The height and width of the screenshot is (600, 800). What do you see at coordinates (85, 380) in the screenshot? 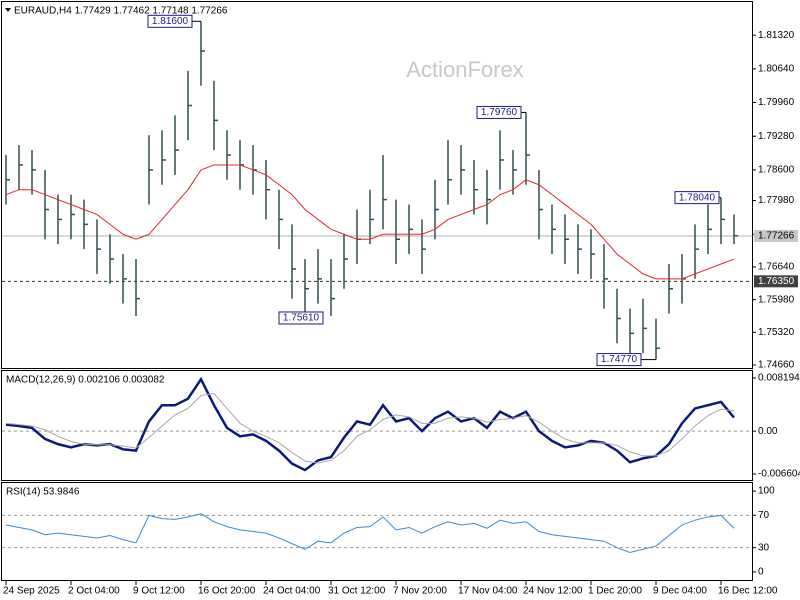
I see `panel-title: MACD(12,26,9) 0.002106 0.003082` at bounding box center [85, 380].